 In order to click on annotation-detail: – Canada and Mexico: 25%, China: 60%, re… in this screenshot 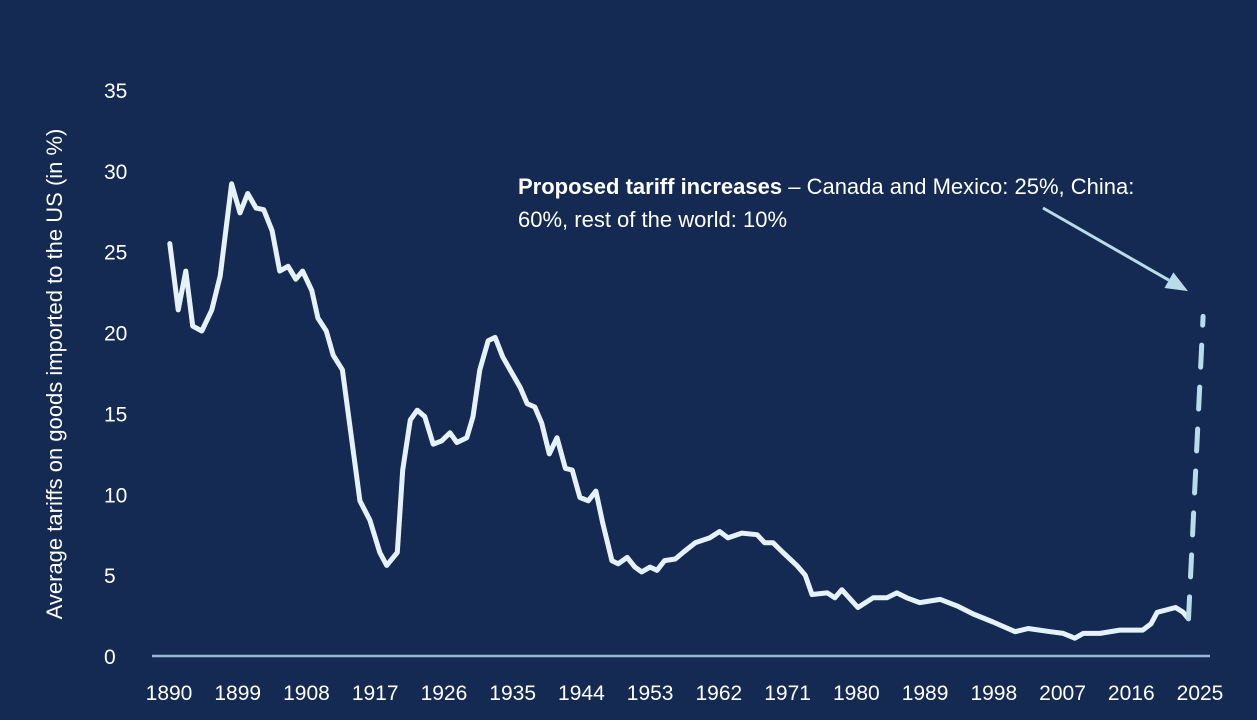, I will do `click(826, 203)`.